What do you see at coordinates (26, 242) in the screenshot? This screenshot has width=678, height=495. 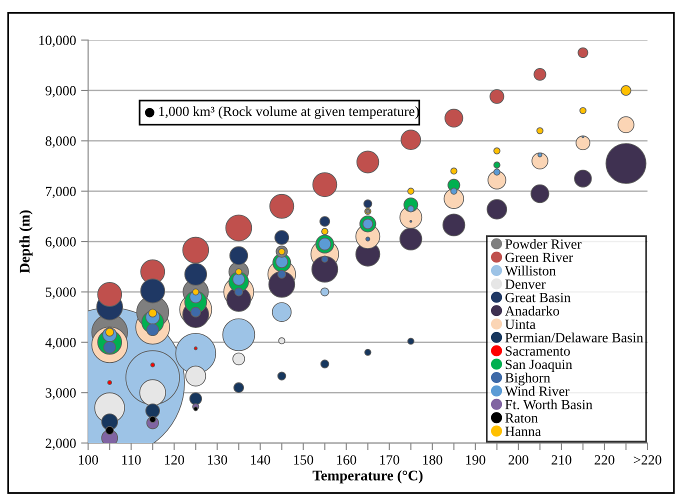 I see `y-axis-title: Depth (m)` at bounding box center [26, 242].